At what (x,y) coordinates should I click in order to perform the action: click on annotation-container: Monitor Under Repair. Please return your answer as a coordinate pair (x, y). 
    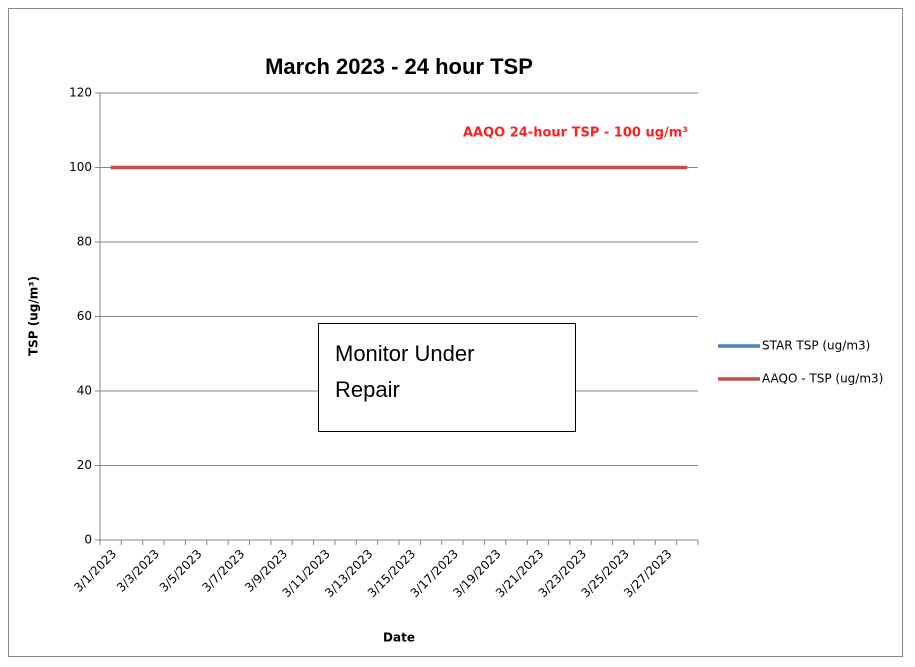
    Looking at the image, I should click on (405, 371).